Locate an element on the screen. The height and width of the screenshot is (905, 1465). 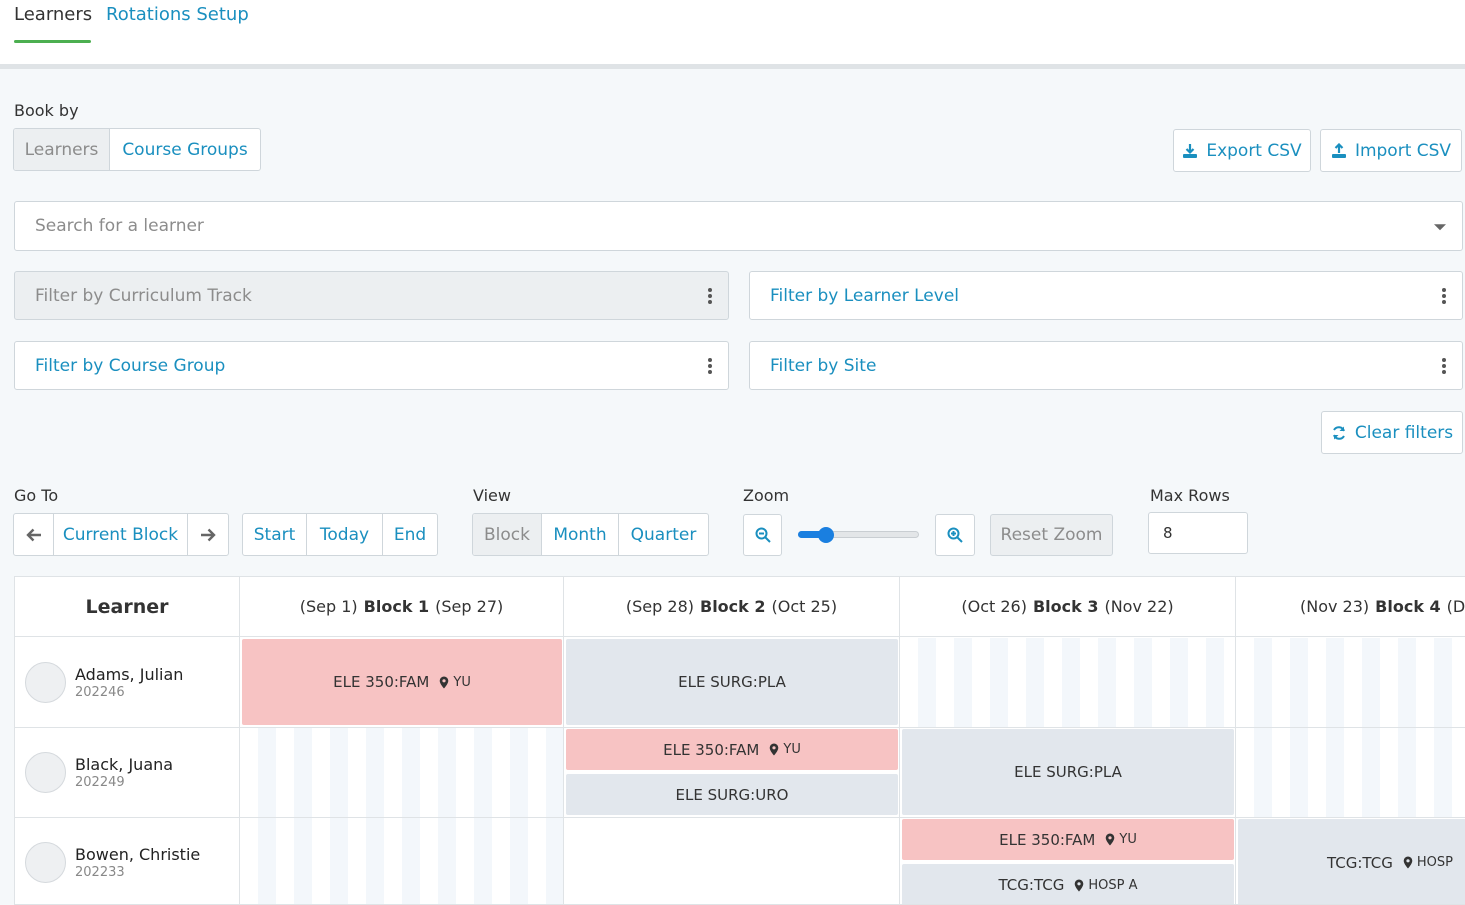
learner-id: 202246 is located at coordinates (100, 692).